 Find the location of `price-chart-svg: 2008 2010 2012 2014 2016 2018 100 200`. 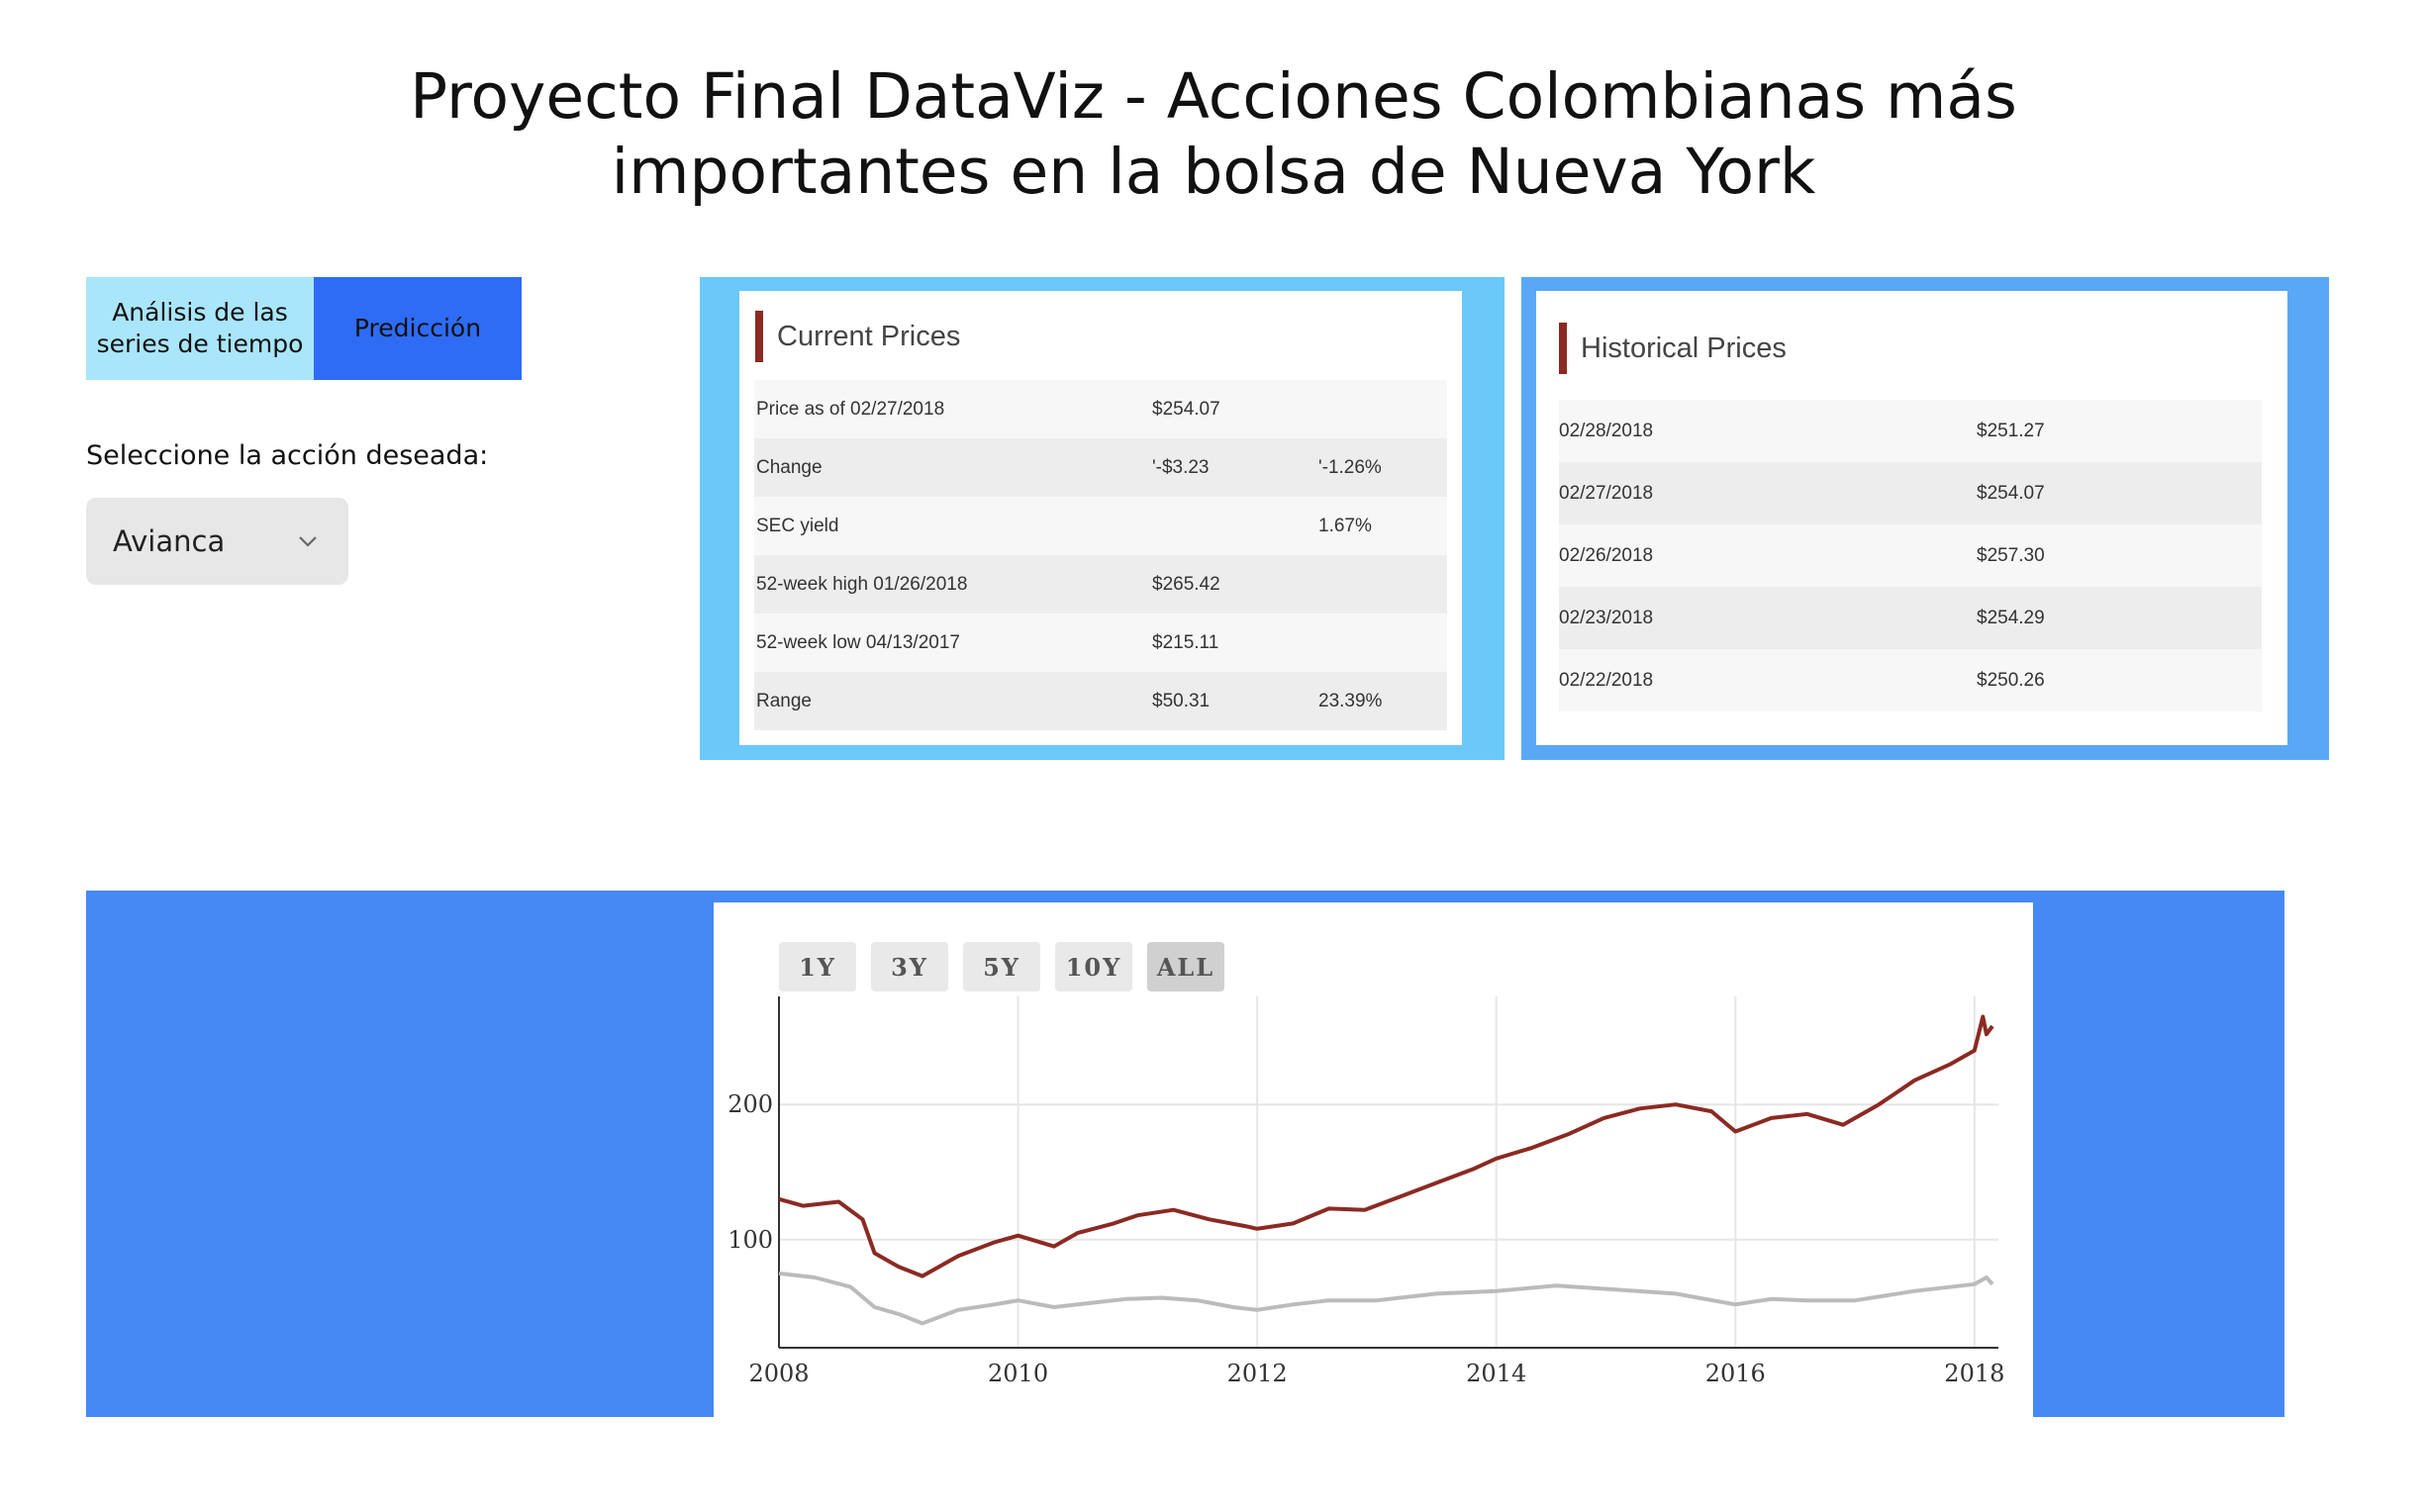

price-chart-svg: 2008 2010 2012 2014 2016 2018 100 200 is located at coordinates (1366, 1192).